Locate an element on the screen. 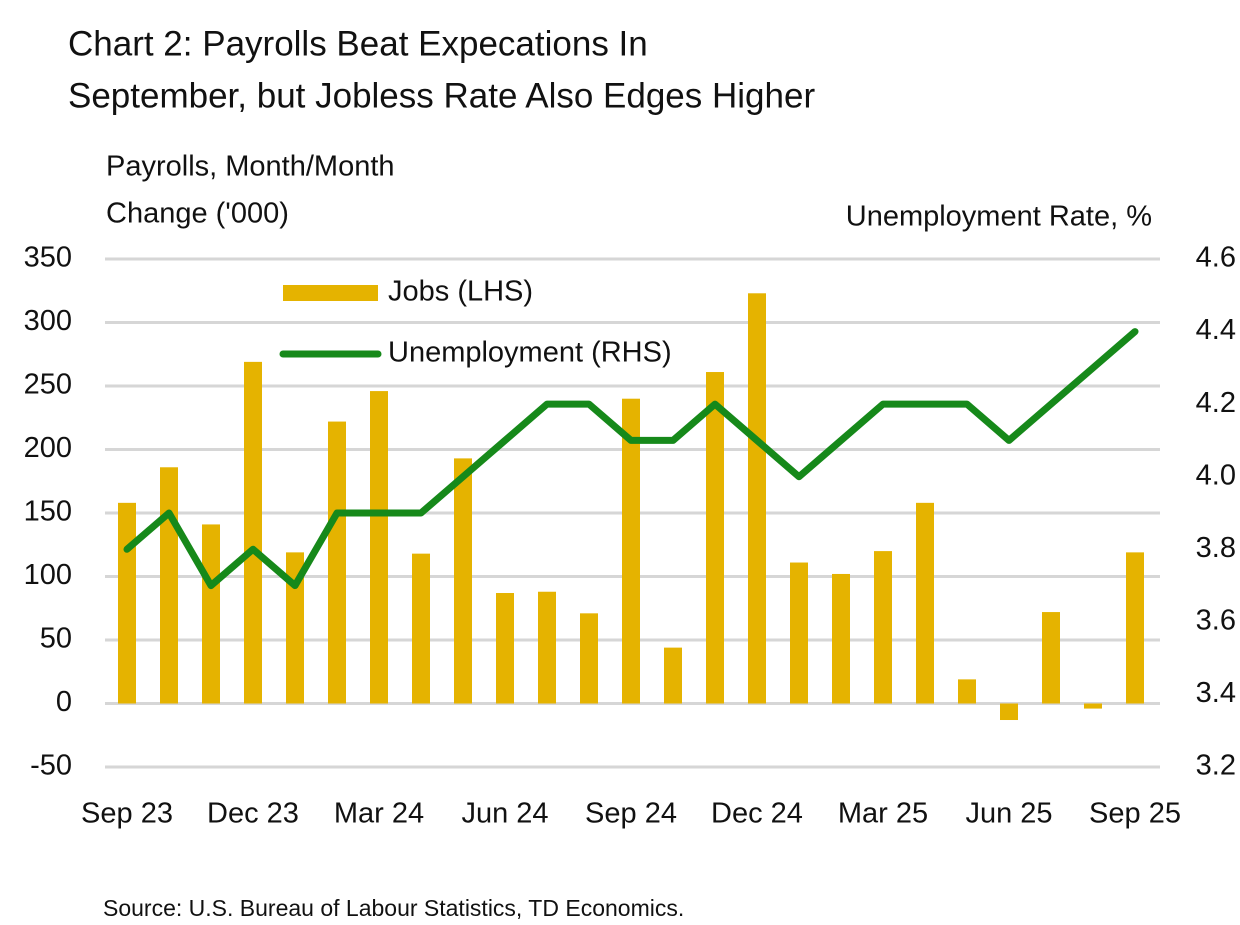 The width and height of the screenshot is (1240, 925). y-tick-label: 200 is located at coordinates (48, 448).